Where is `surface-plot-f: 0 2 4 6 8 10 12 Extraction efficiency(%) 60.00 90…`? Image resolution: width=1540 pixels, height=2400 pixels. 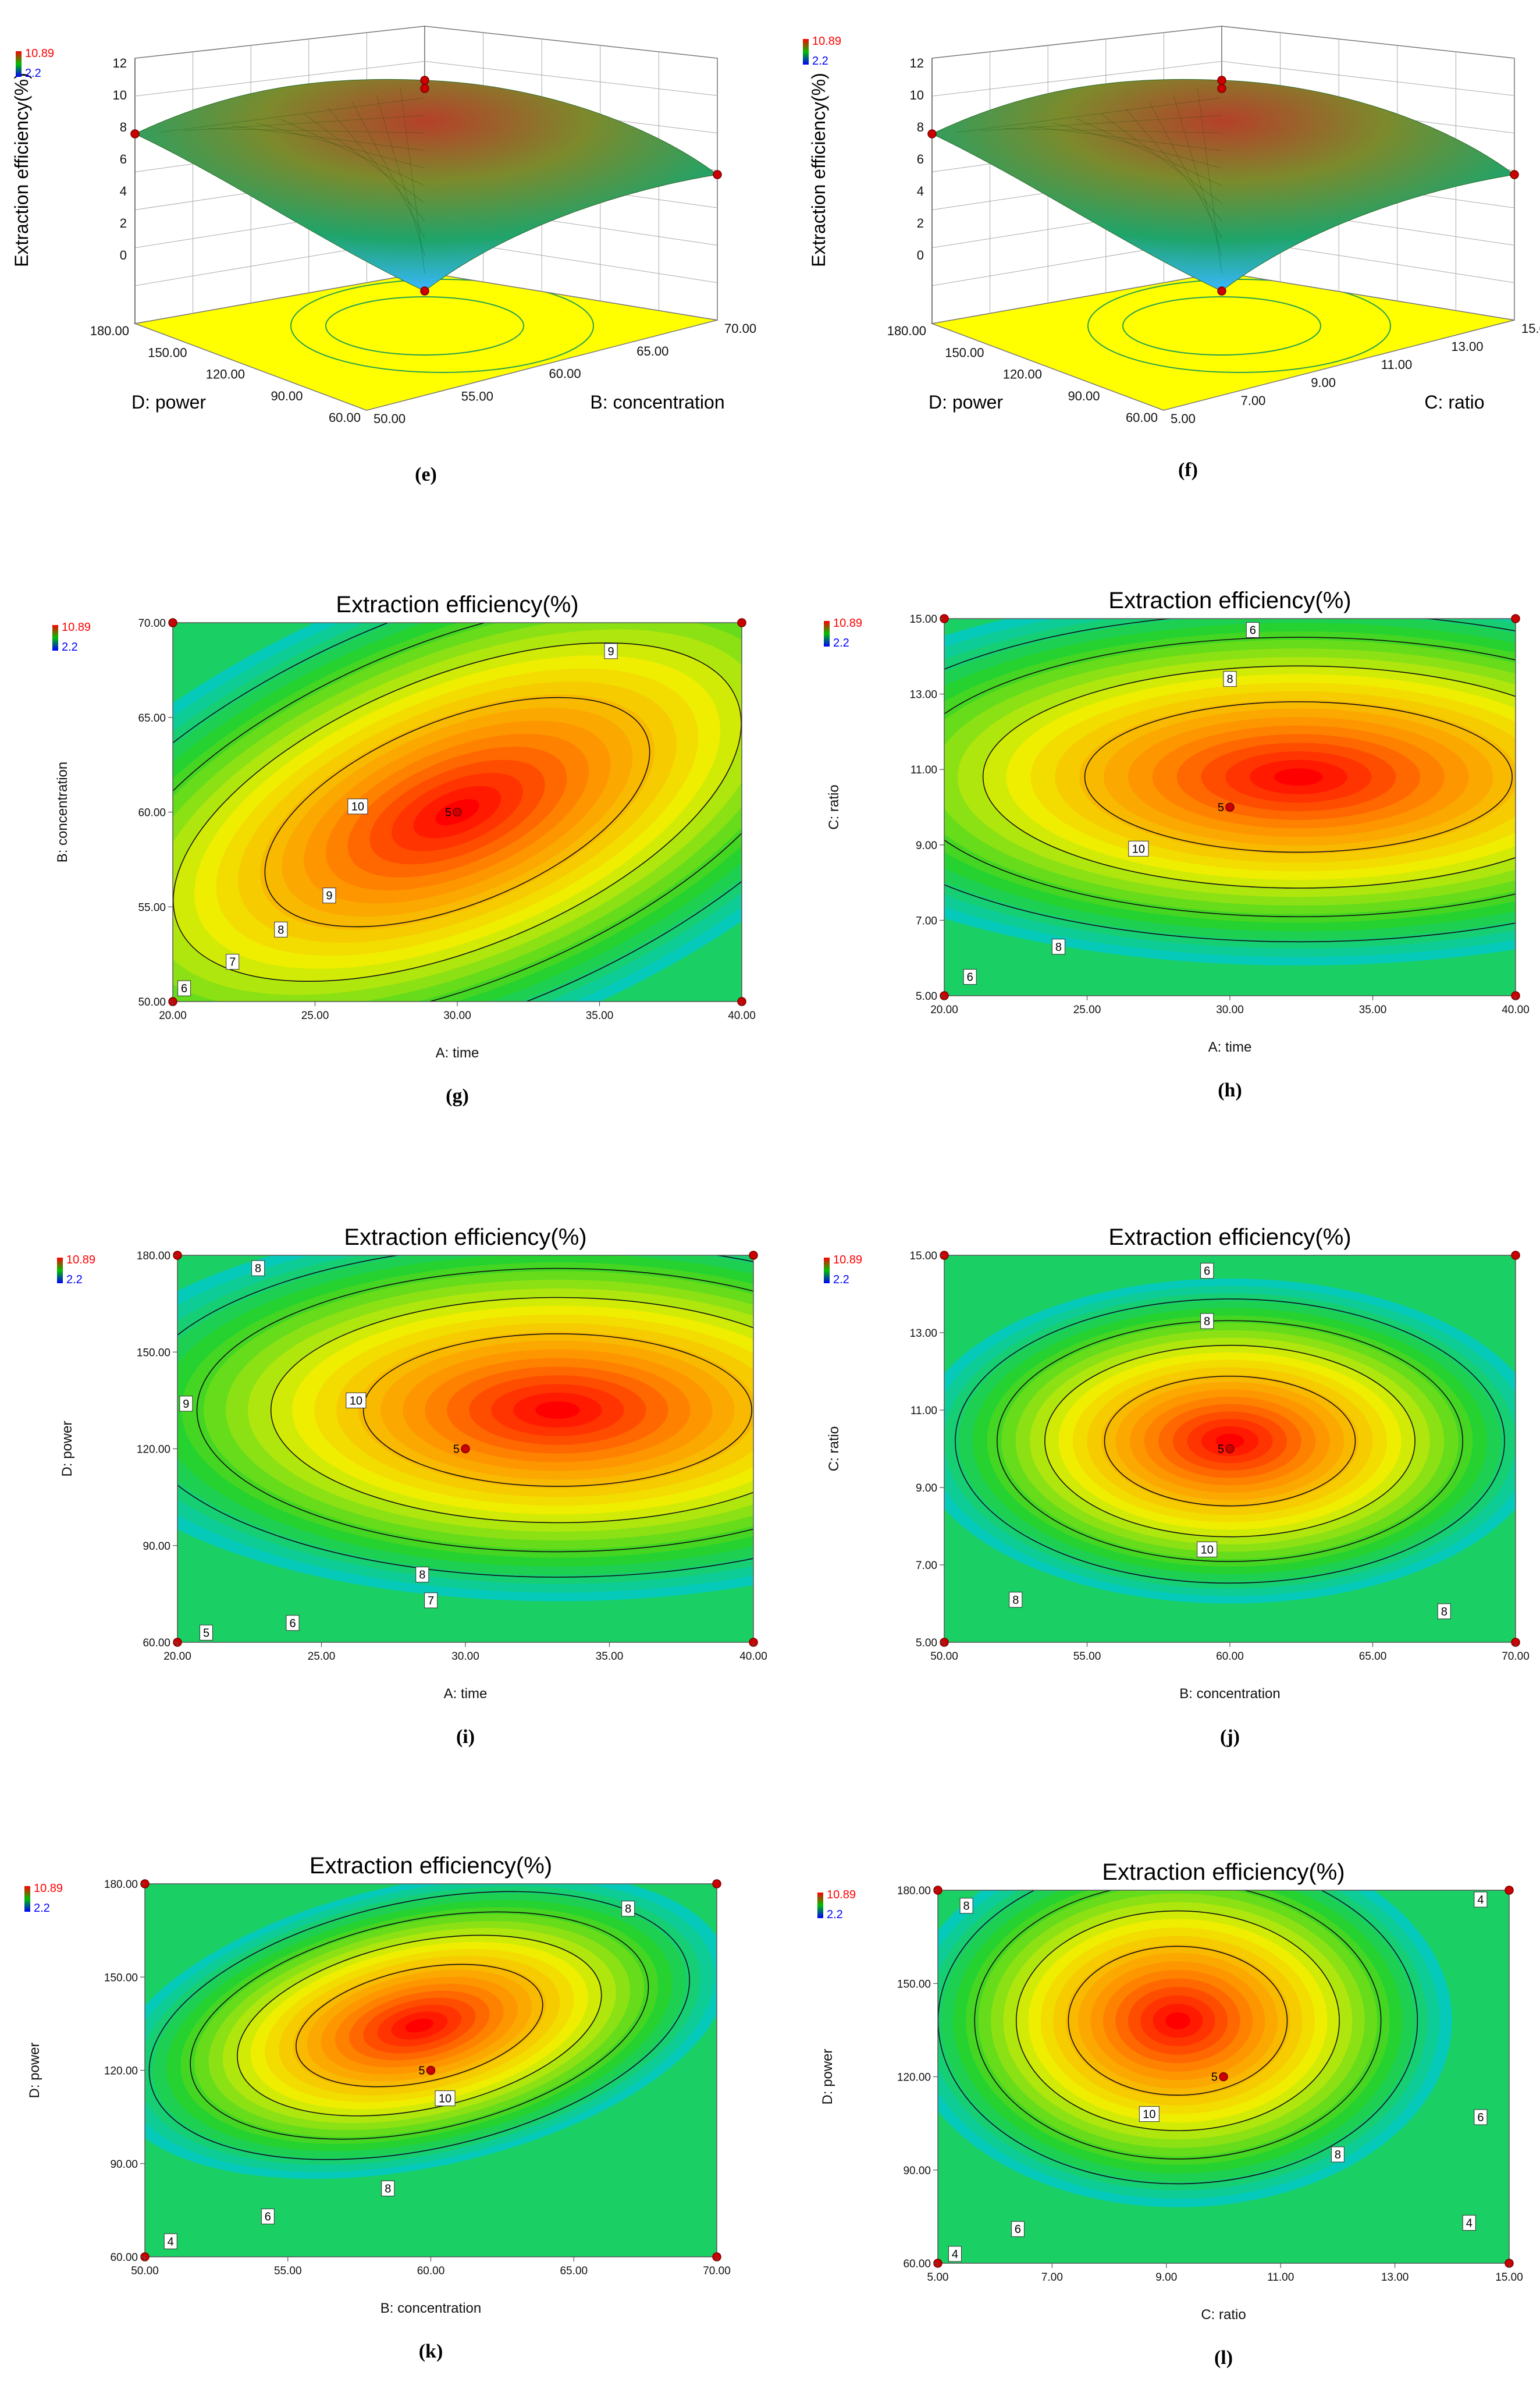 surface-plot-f: 0 2 4 6 8 10 12 Extraction efficiency(%) 60.00 90… is located at coordinates (1171, 253).